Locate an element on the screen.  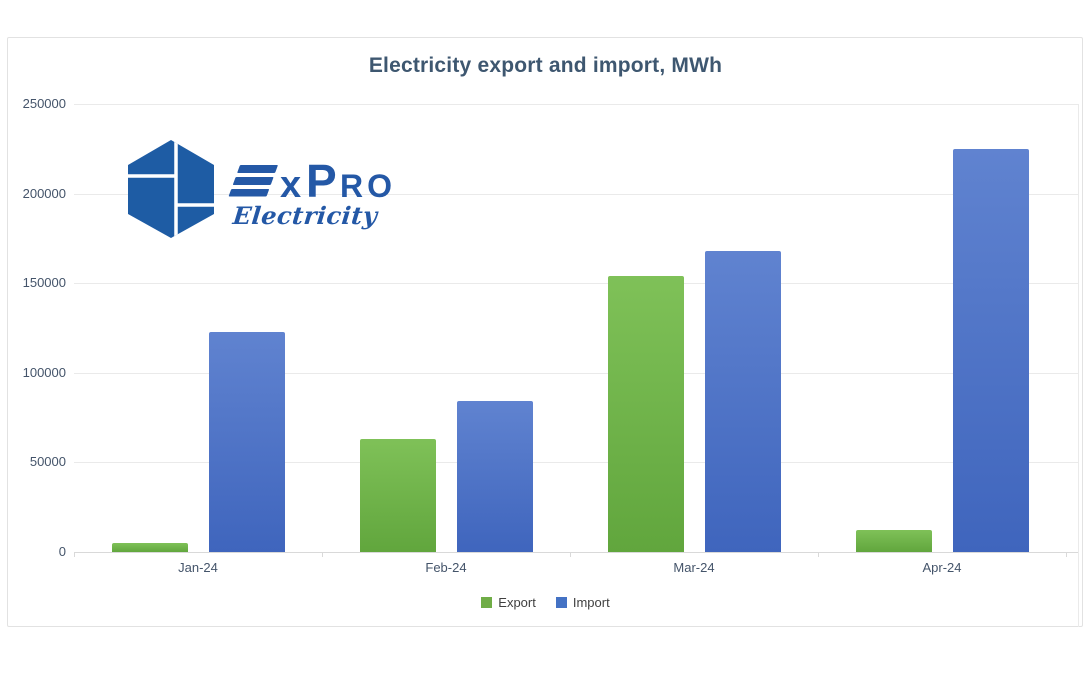
x-tick-label: Apr-24 is located at coordinates (942, 567).